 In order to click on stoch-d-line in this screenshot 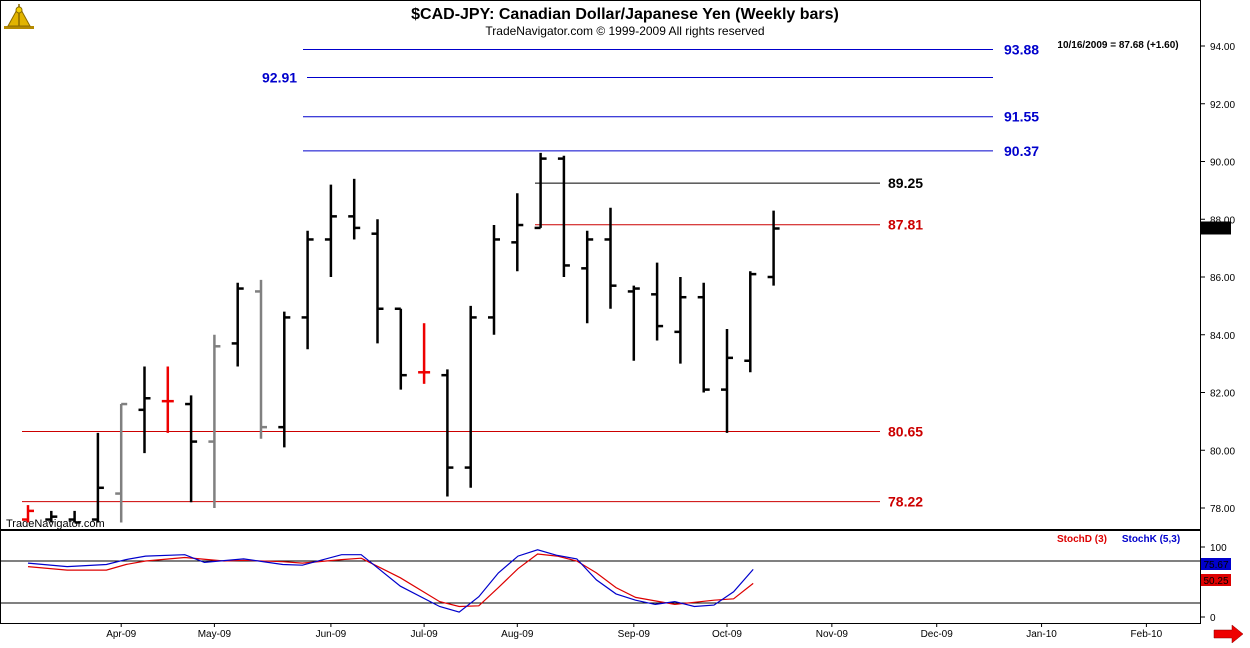, I will do `click(390, 580)`.